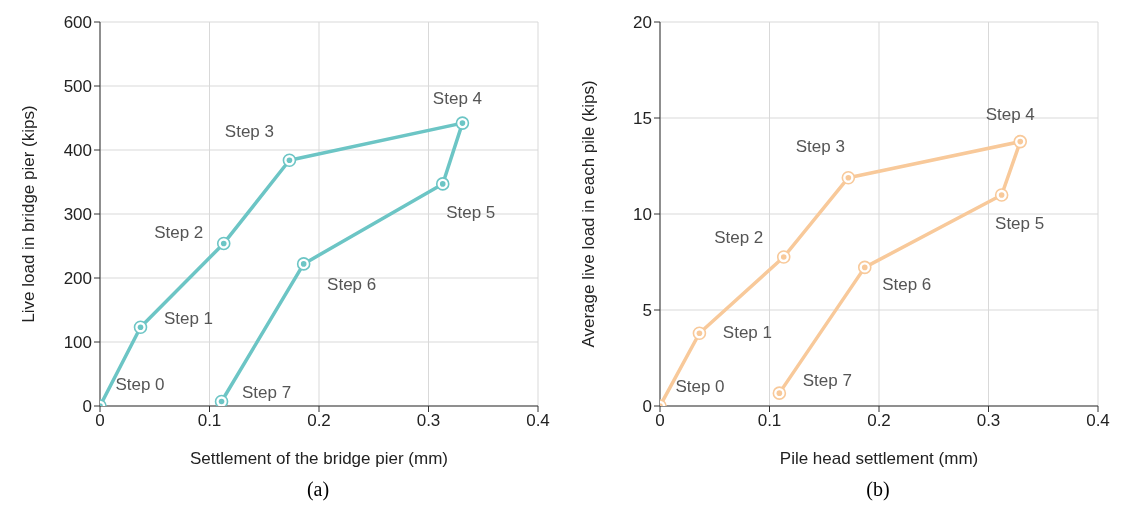 The width and height of the screenshot is (1139, 516). What do you see at coordinates (77, 151) in the screenshot?
I see `y-tick-label: 400` at bounding box center [77, 151].